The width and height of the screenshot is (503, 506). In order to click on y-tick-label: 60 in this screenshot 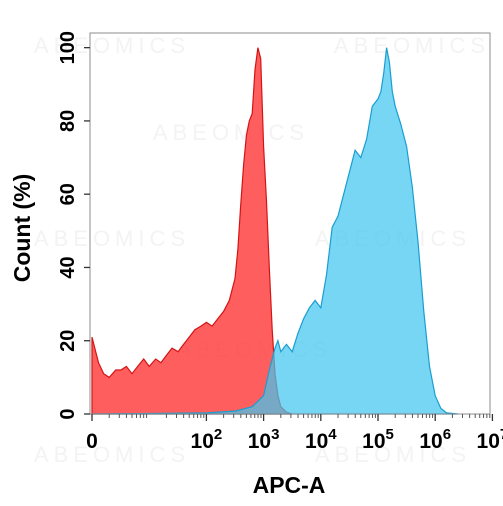, I will do `click(68, 194)`.